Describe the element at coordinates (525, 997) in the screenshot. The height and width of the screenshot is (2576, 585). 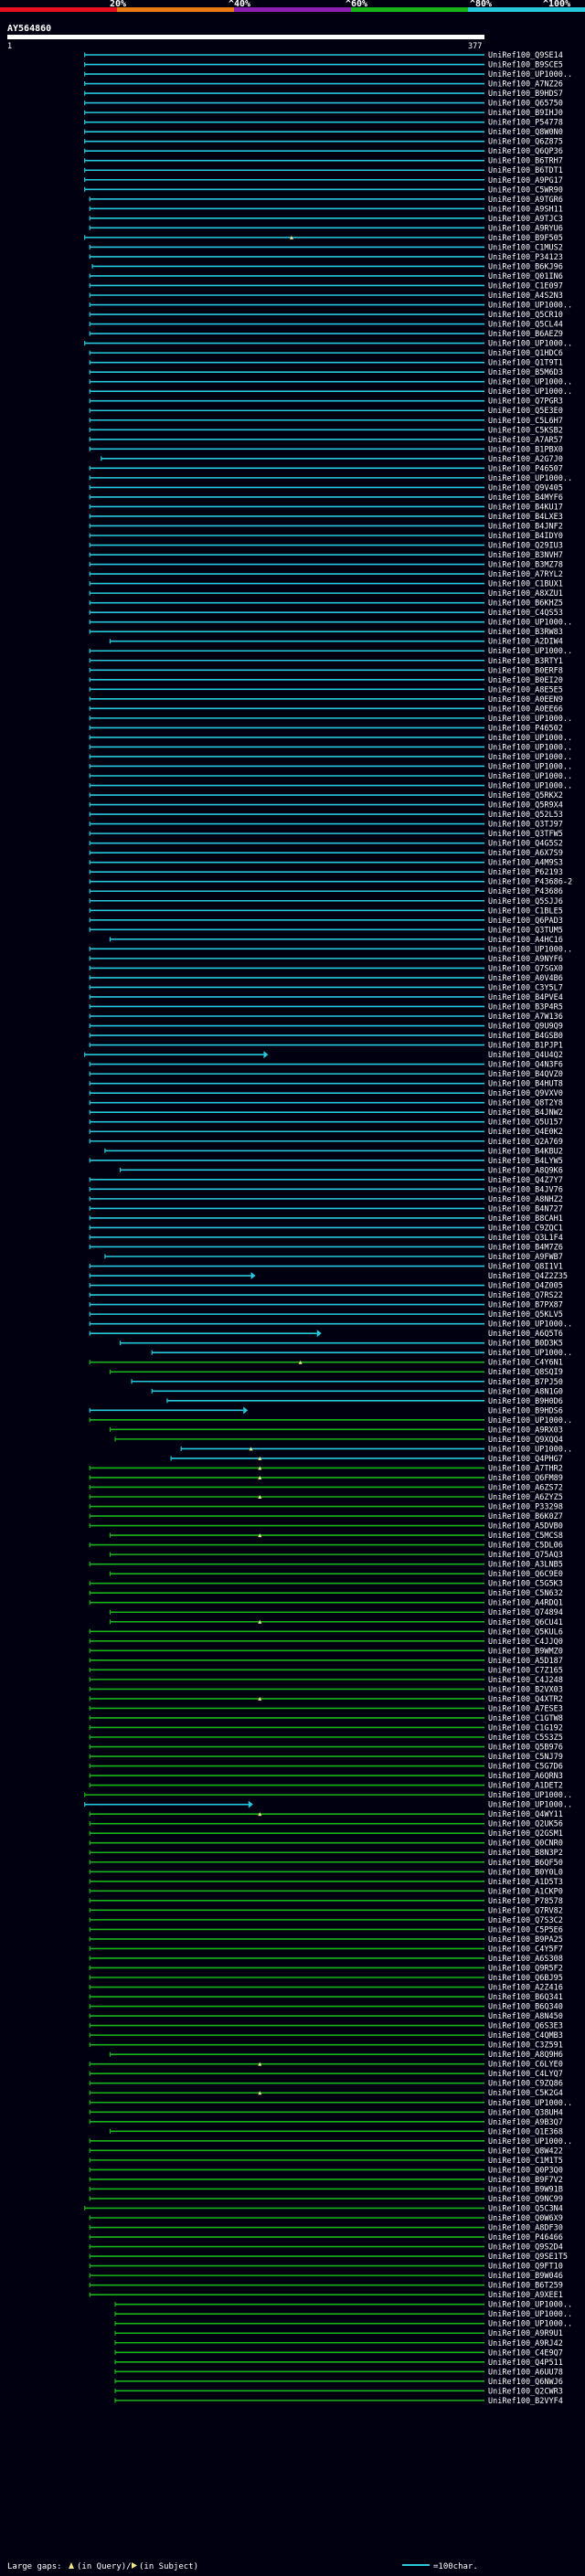
I see `hit-label: UniRef100_B4PVE4` at that location.